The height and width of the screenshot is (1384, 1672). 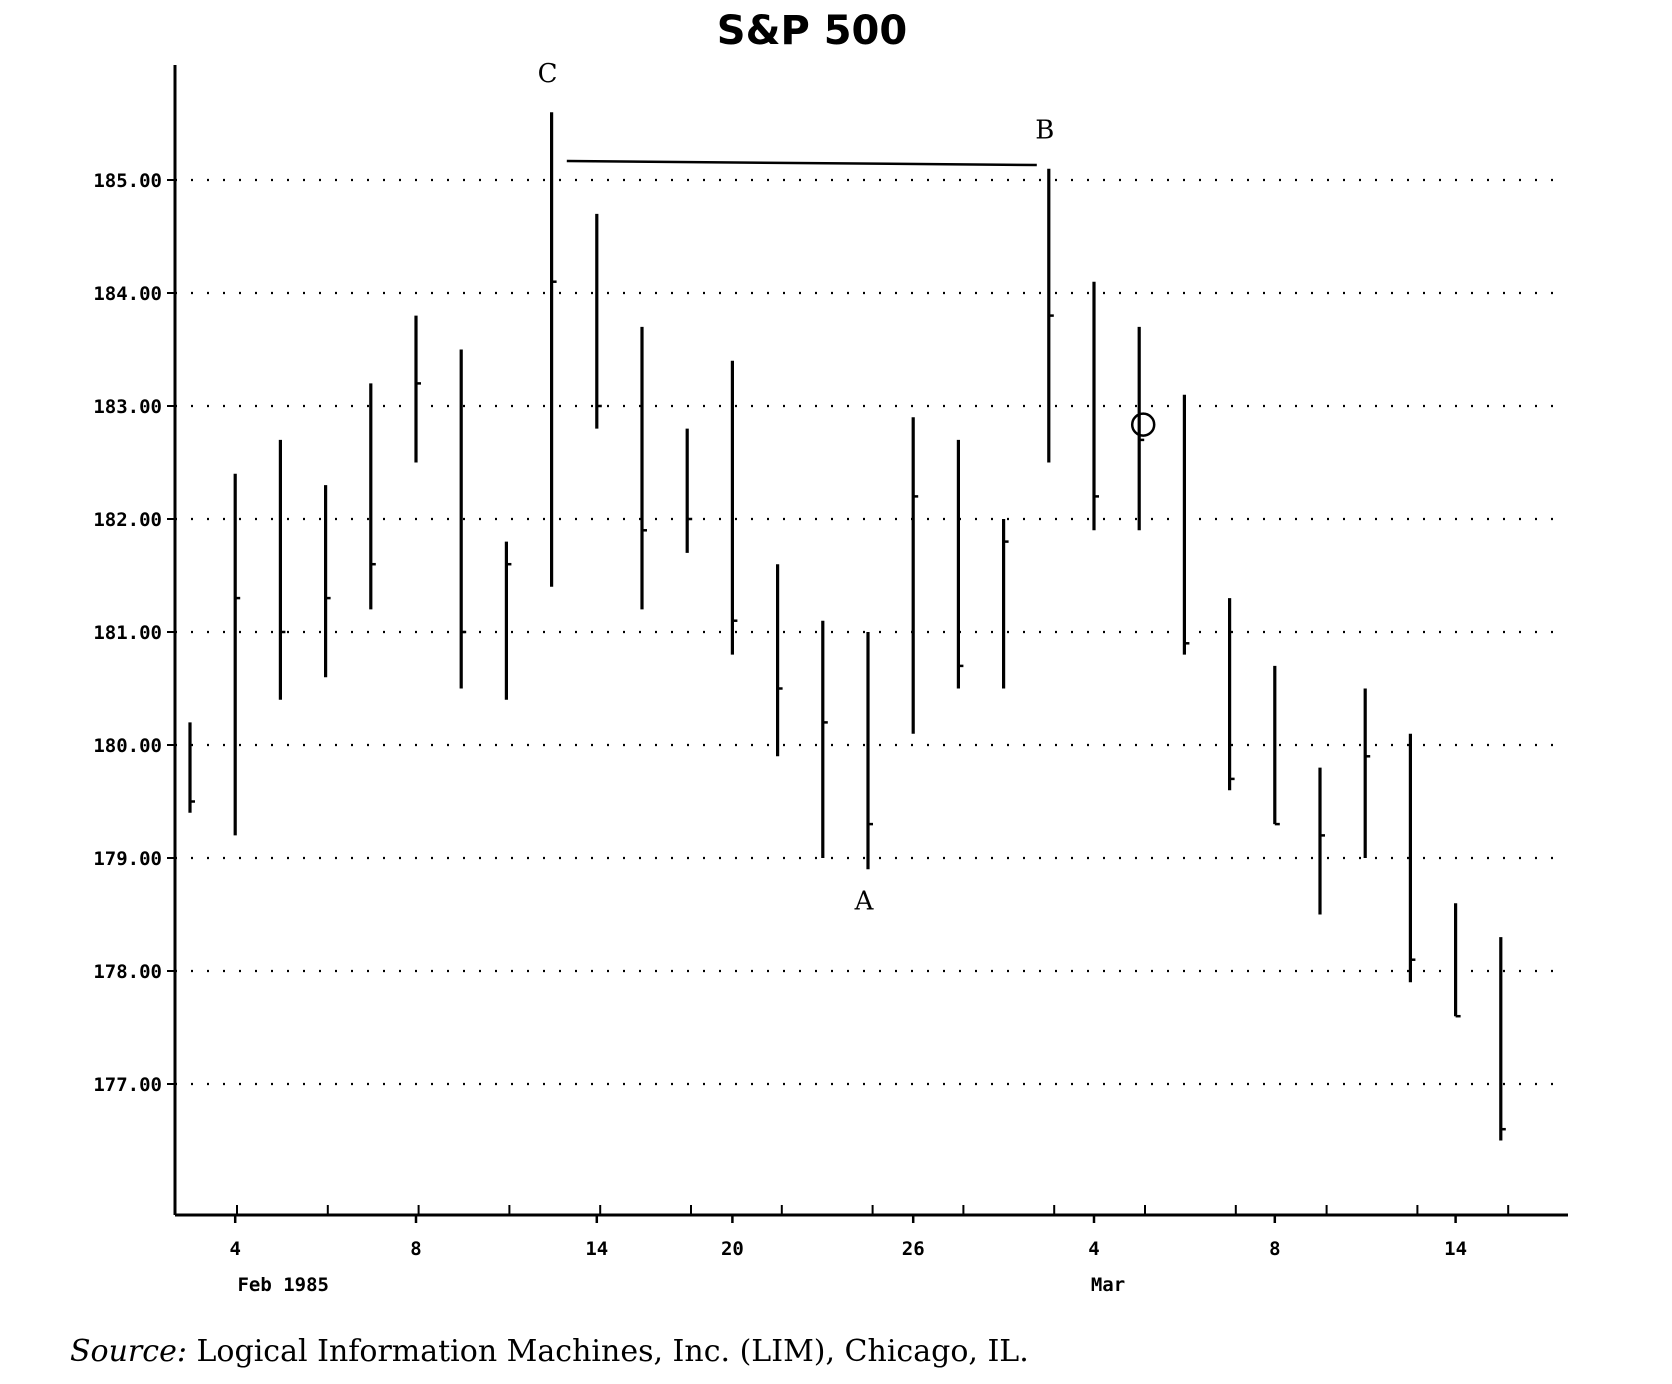 What do you see at coordinates (127, 859) in the screenshot?
I see `y-tick-label: 179.00` at bounding box center [127, 859].